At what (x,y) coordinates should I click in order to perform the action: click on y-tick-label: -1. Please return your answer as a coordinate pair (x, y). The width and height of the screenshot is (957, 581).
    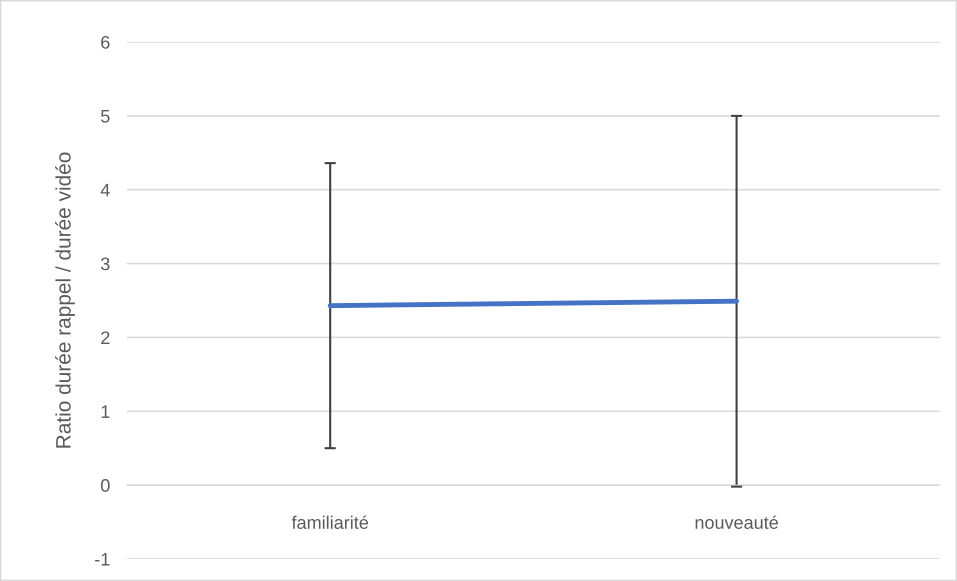
    Looking at the image, I should click on (102, 559).